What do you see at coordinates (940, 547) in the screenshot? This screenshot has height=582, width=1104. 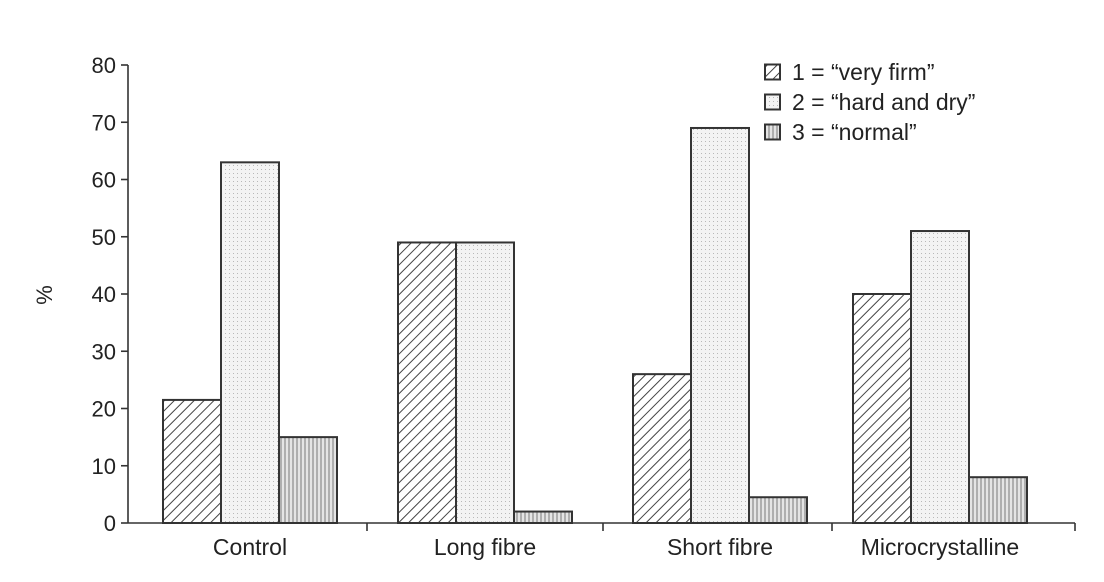 I see `x-category-label: Microcrystalline` at bounding box center [940, 547].